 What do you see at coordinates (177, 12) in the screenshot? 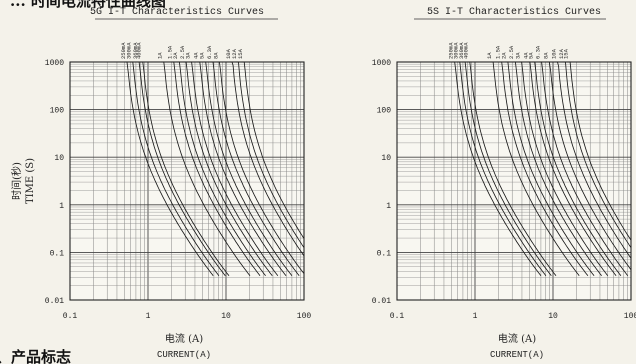
I see `chart-title: 5G I-T Characteristics Curves` at bounding box center [177, 12].